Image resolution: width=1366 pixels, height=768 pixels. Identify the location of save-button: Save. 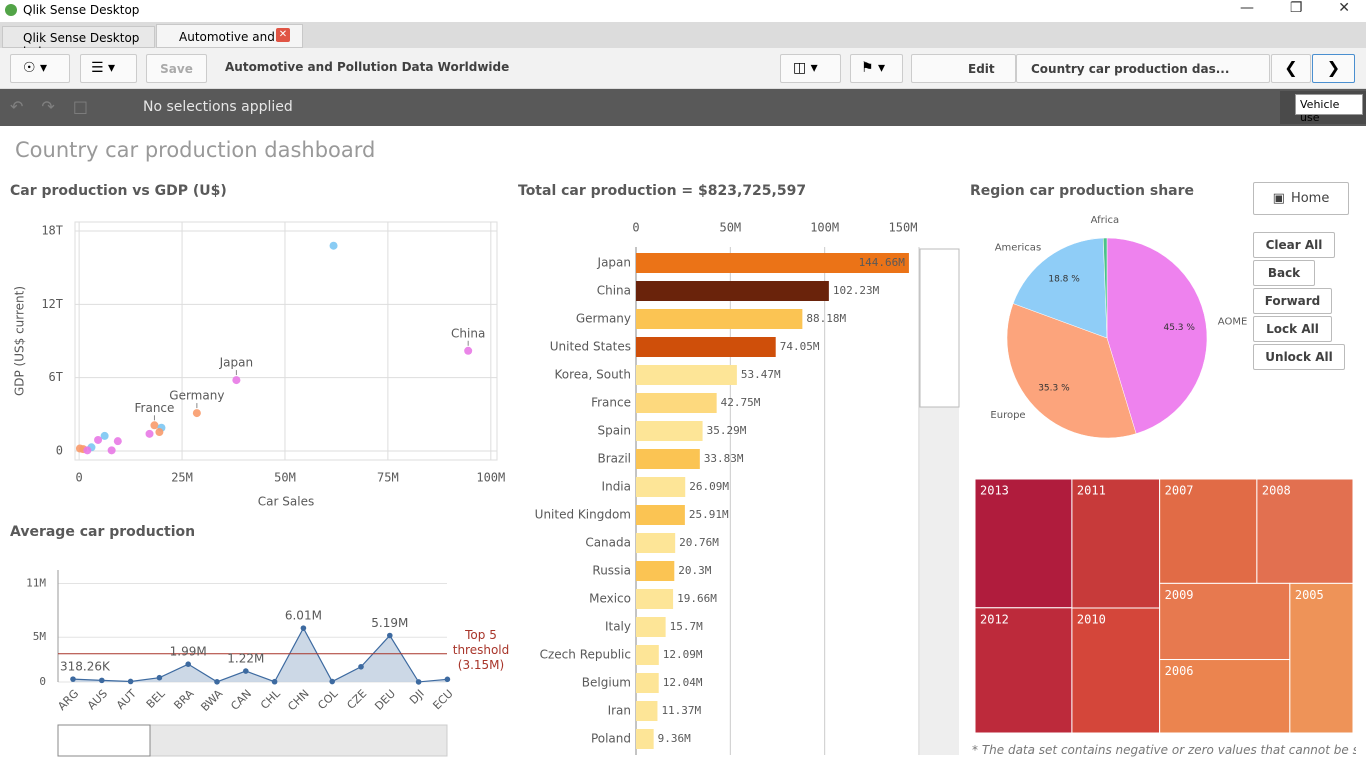
(176, 68).